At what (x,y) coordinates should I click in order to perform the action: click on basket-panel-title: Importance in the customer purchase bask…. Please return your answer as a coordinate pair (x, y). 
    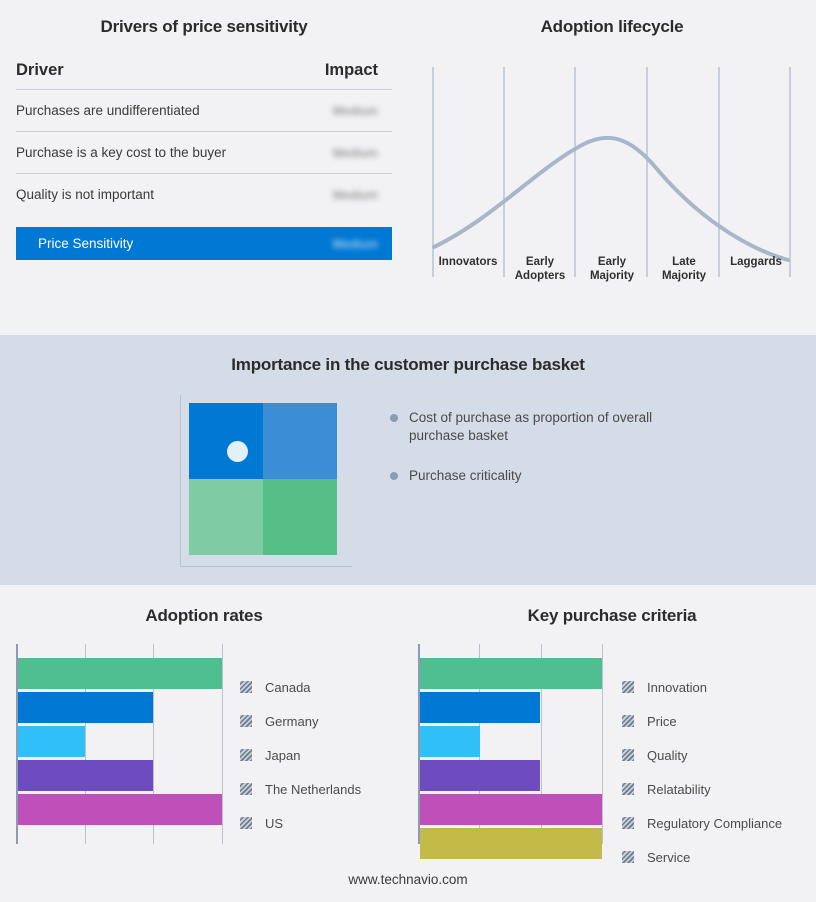
    Looking at the image, I should click on (408, 364).